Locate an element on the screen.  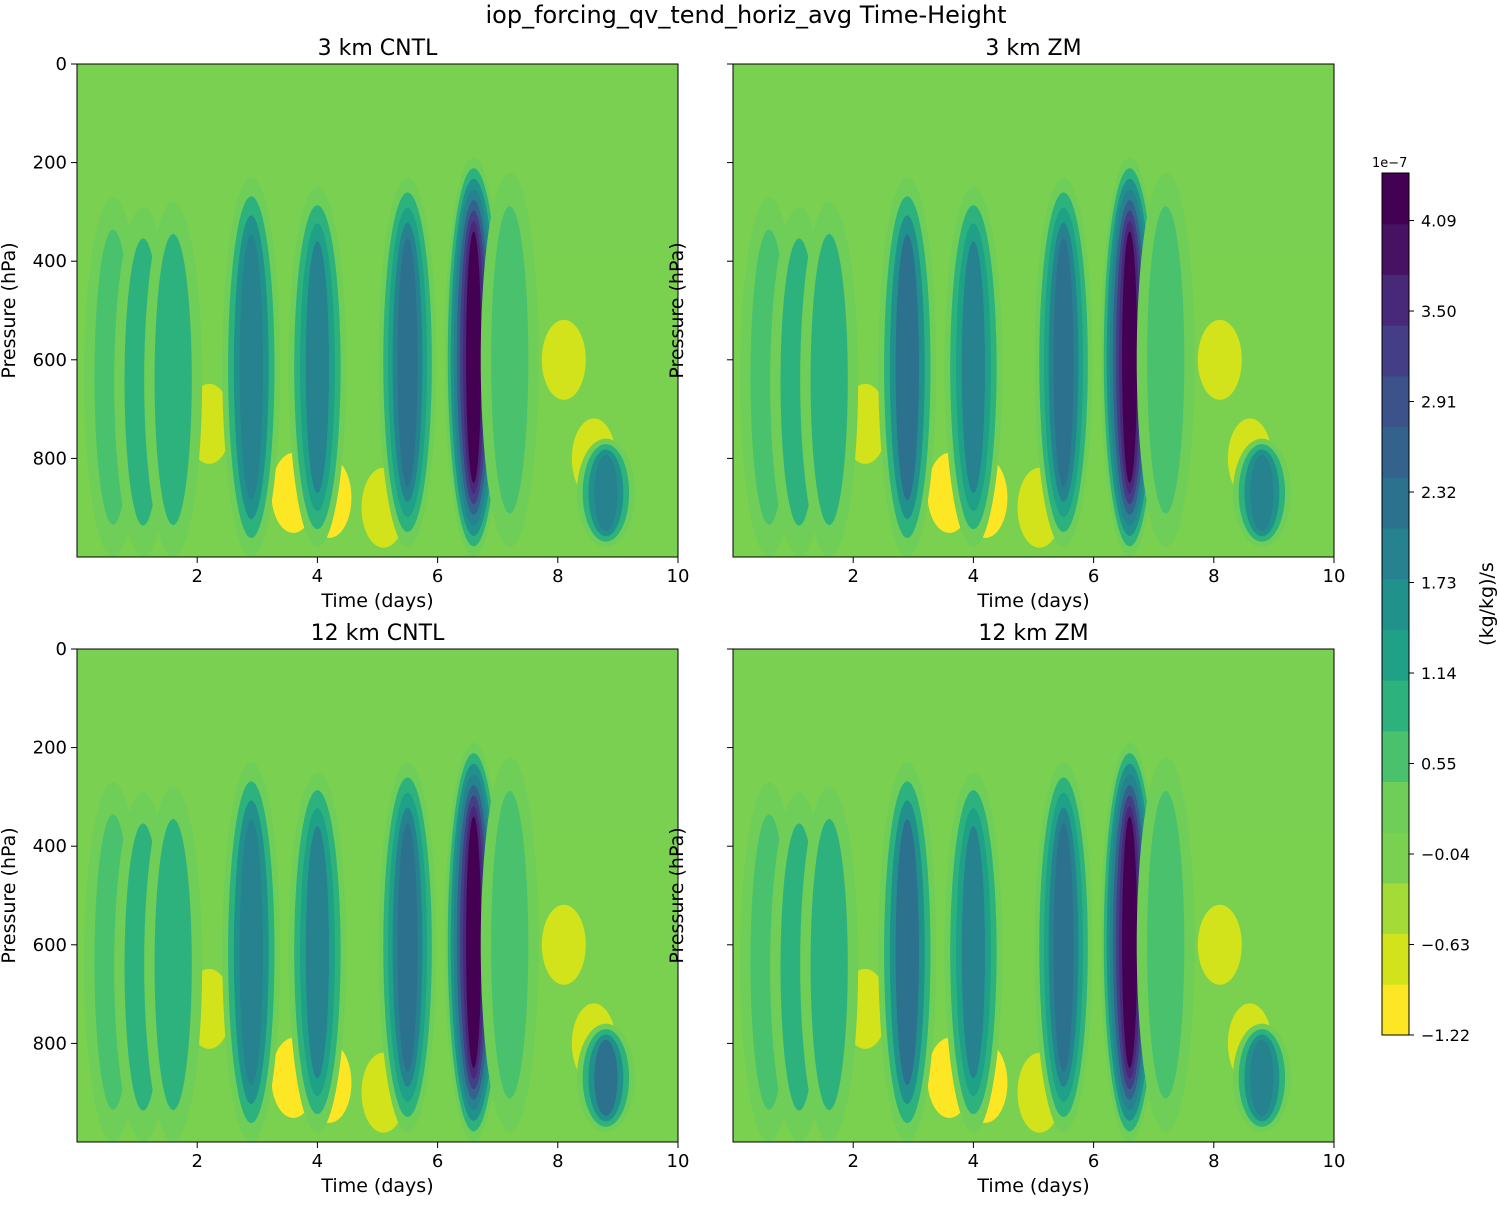
colorbar-exponent: 1e−7 is located at coordinates (1389, 163).